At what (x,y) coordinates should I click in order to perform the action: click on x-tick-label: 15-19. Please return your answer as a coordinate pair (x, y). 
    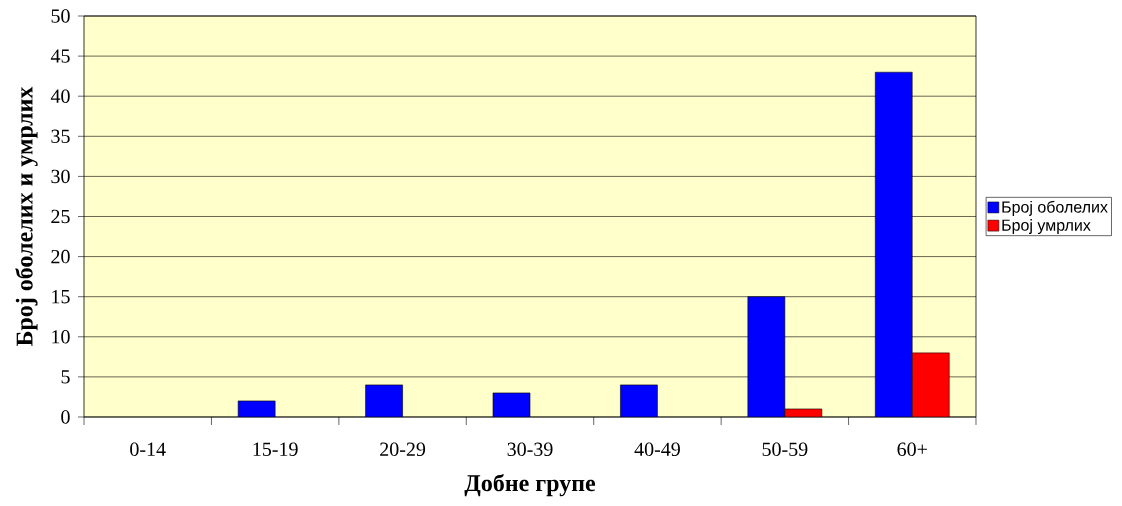
    Looking at the image, I should click on (275, 449).